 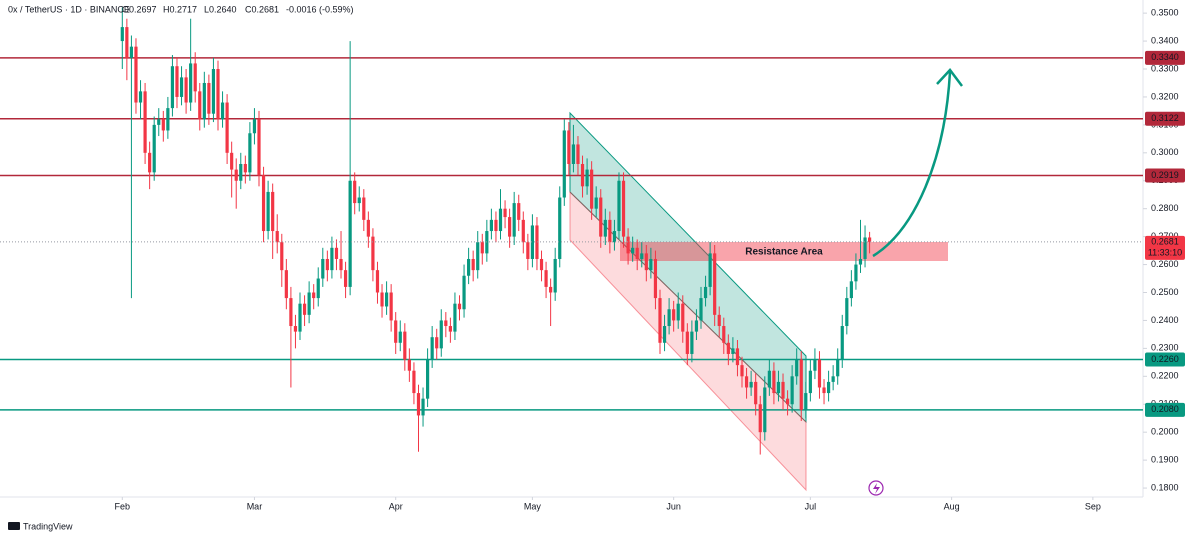 What do you see at coordinates (784, 252) in the screenshot?
I see `annotation: Resistance Area` at bounding box center [784, 252].